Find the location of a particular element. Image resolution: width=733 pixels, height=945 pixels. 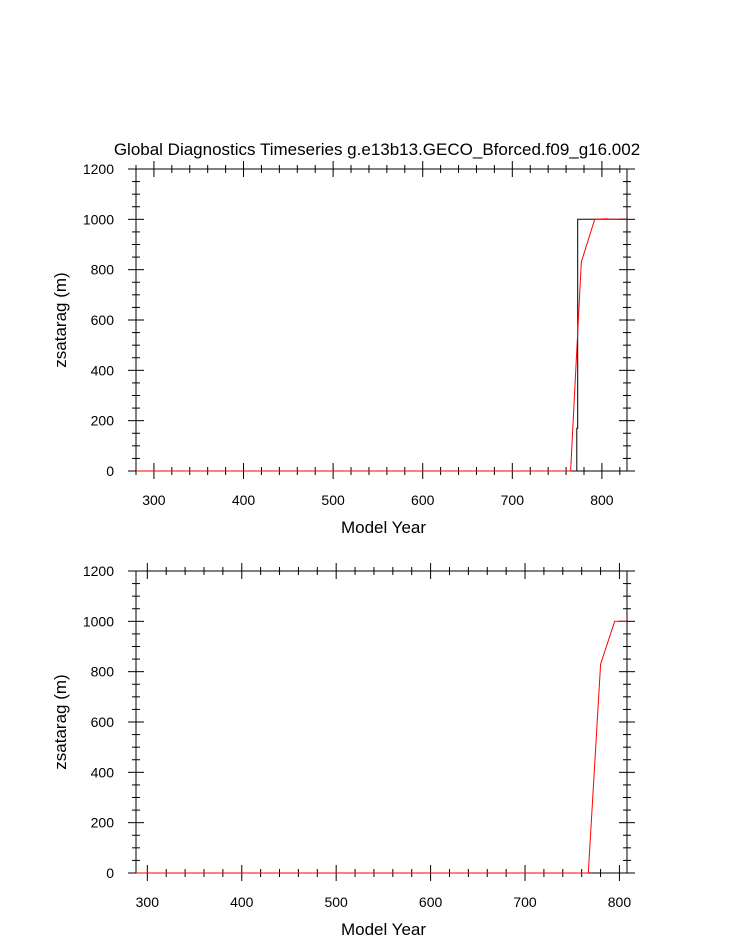

chart-1-y-tick-label: 1200 is located at coordinates (98, 169).